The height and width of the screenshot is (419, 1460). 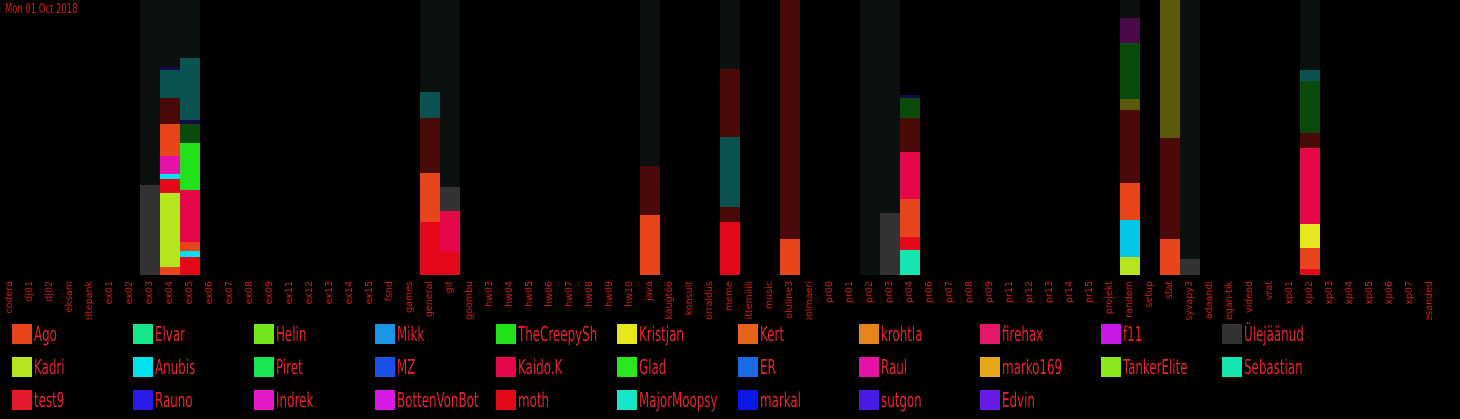 What do you see at coordinates (829, 292) in the screenshot?
I see `x-tick-label-pr00: pr00` at bounding box center [829, 292].